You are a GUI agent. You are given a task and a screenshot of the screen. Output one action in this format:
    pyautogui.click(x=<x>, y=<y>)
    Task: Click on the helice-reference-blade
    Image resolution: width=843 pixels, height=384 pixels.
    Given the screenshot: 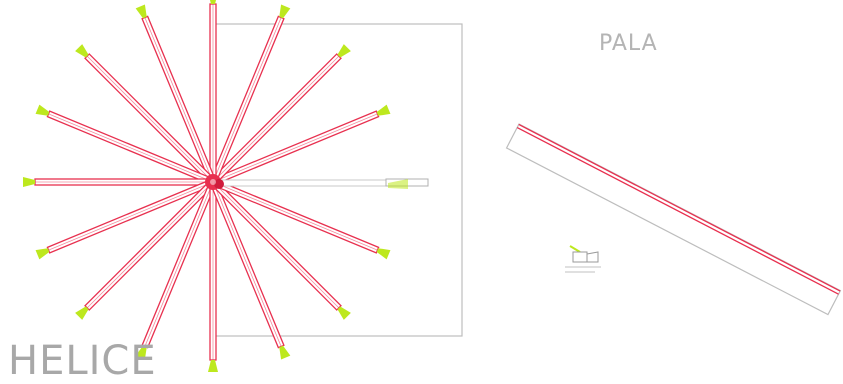 What is the action you would take?
    pyautogui.click(x=323, y=183)
    